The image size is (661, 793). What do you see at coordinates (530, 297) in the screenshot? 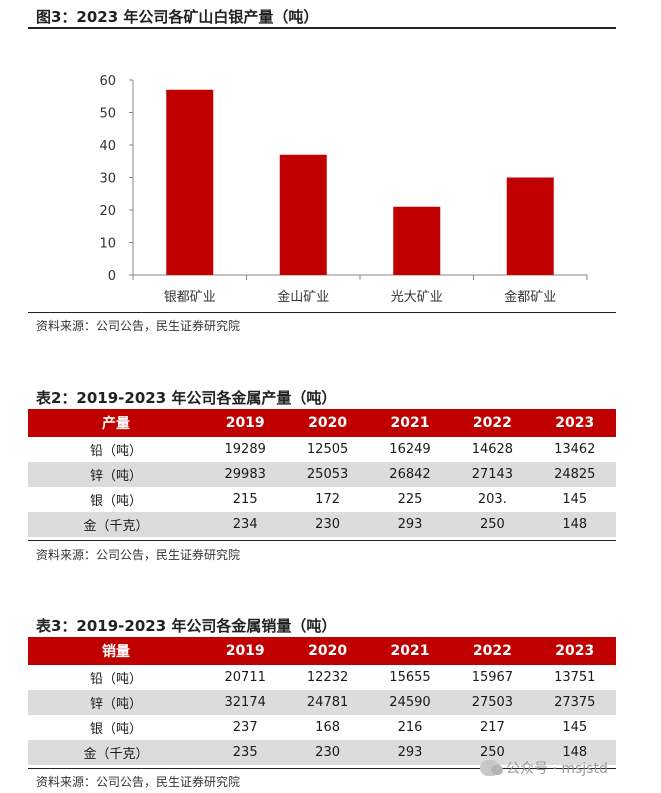
I see `x-tick-label: 金都矿业` at bounding box center [530, 297].